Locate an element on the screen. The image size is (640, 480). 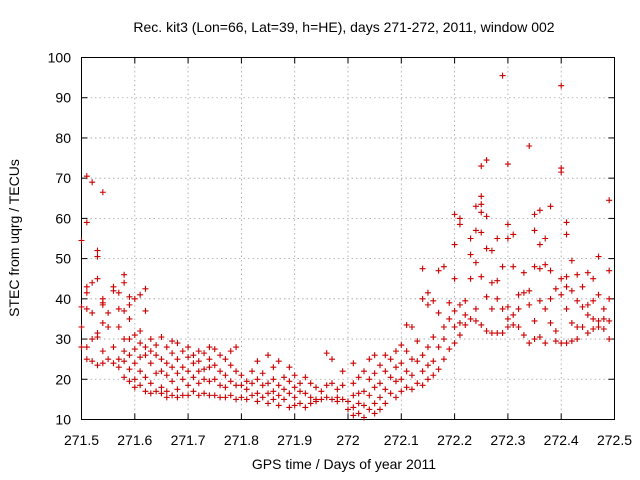
y-tick-label: 90 is located at coordinates (63, 98).